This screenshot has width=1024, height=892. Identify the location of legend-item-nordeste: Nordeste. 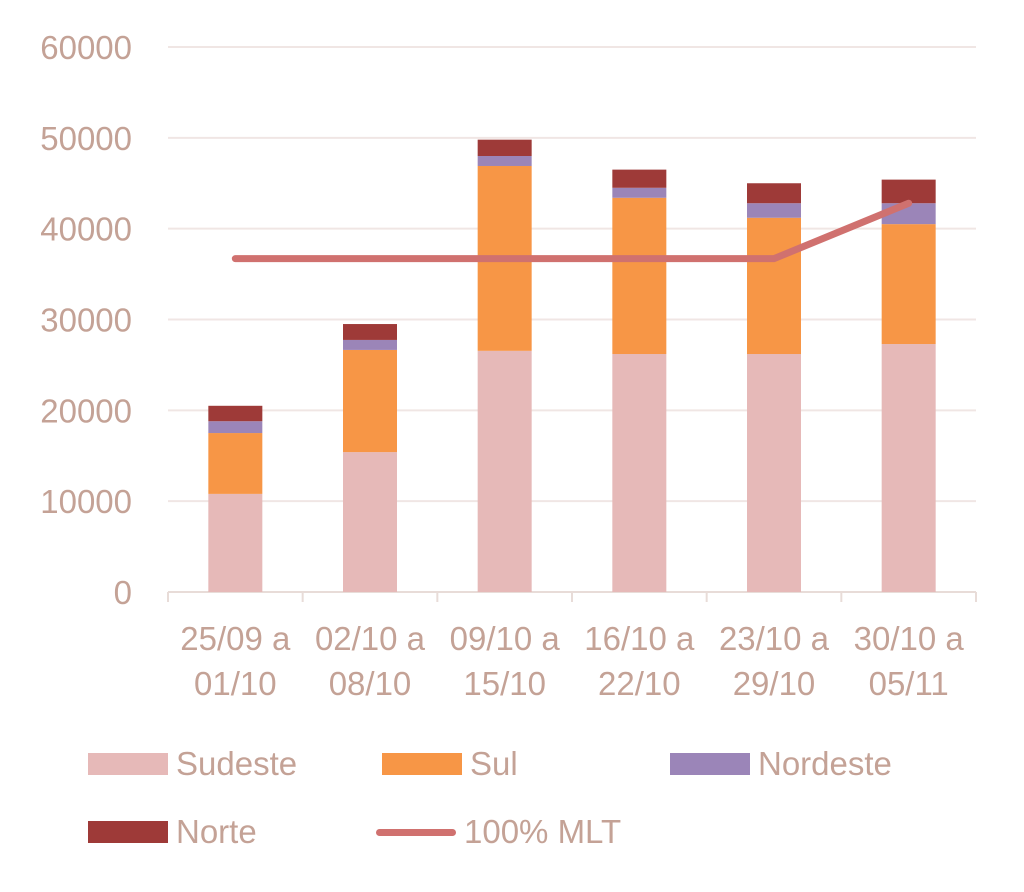
(781, 764).